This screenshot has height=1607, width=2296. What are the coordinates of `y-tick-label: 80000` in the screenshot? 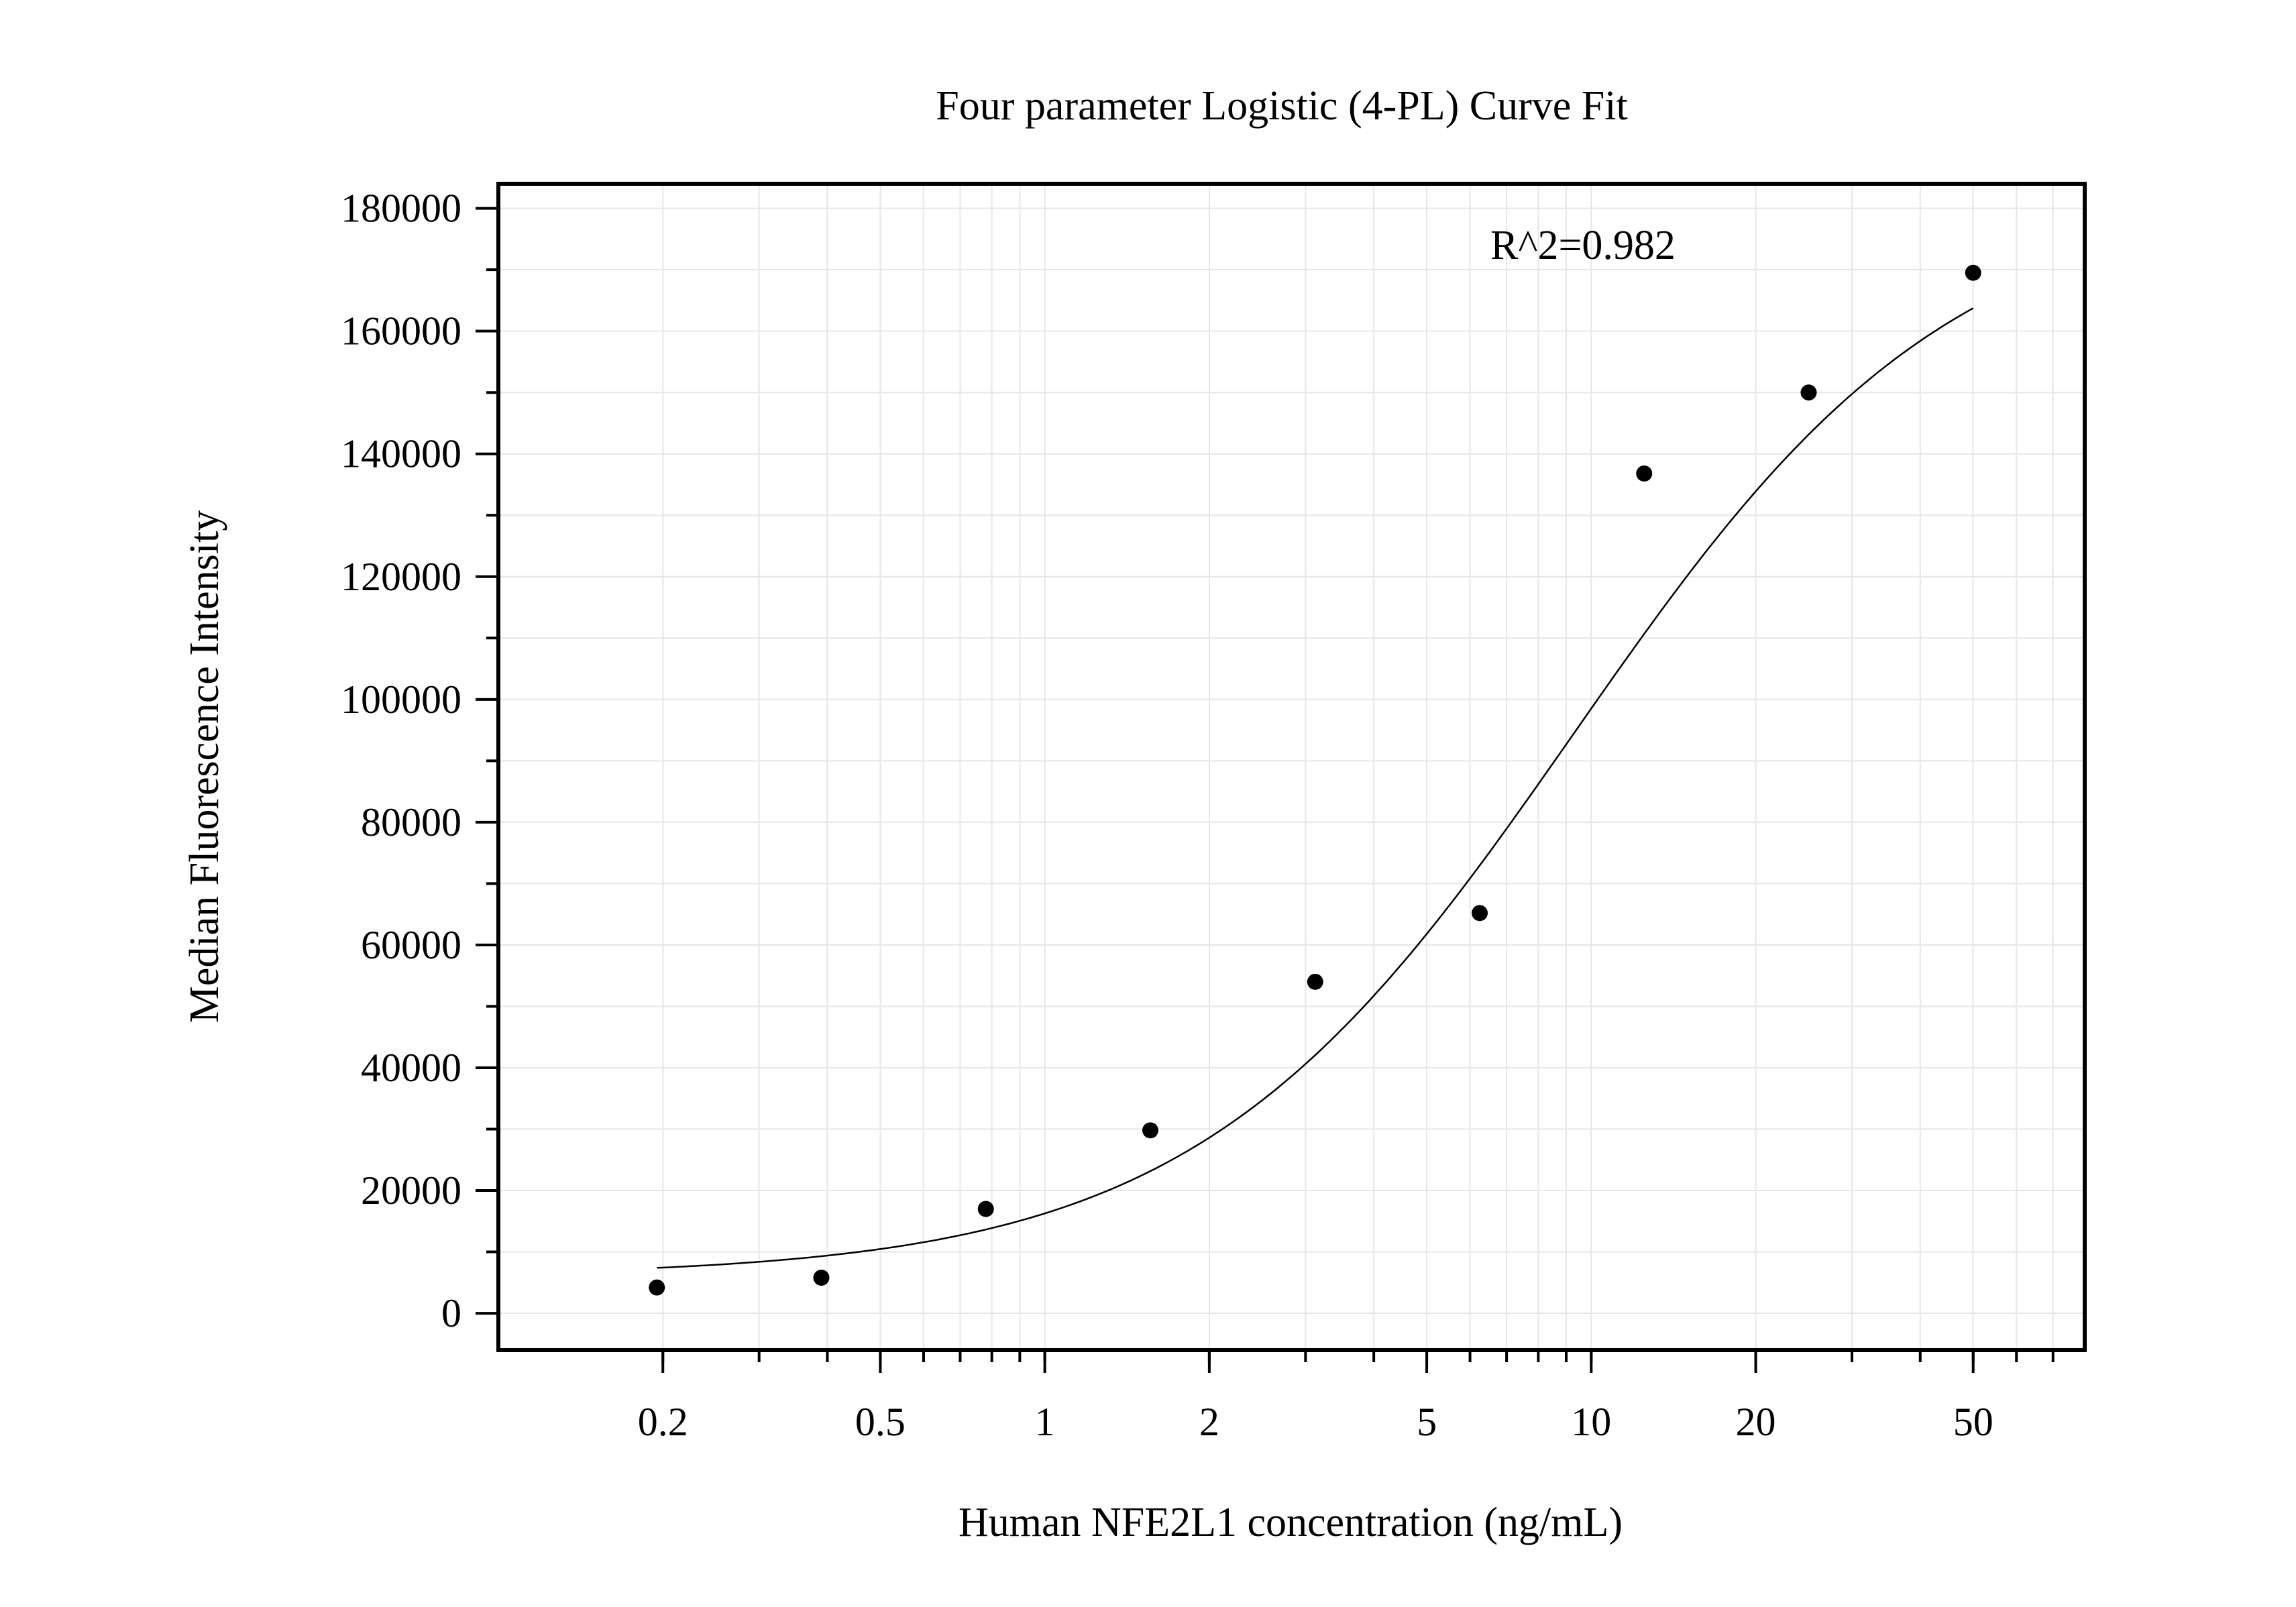 It's located at (411, 822).